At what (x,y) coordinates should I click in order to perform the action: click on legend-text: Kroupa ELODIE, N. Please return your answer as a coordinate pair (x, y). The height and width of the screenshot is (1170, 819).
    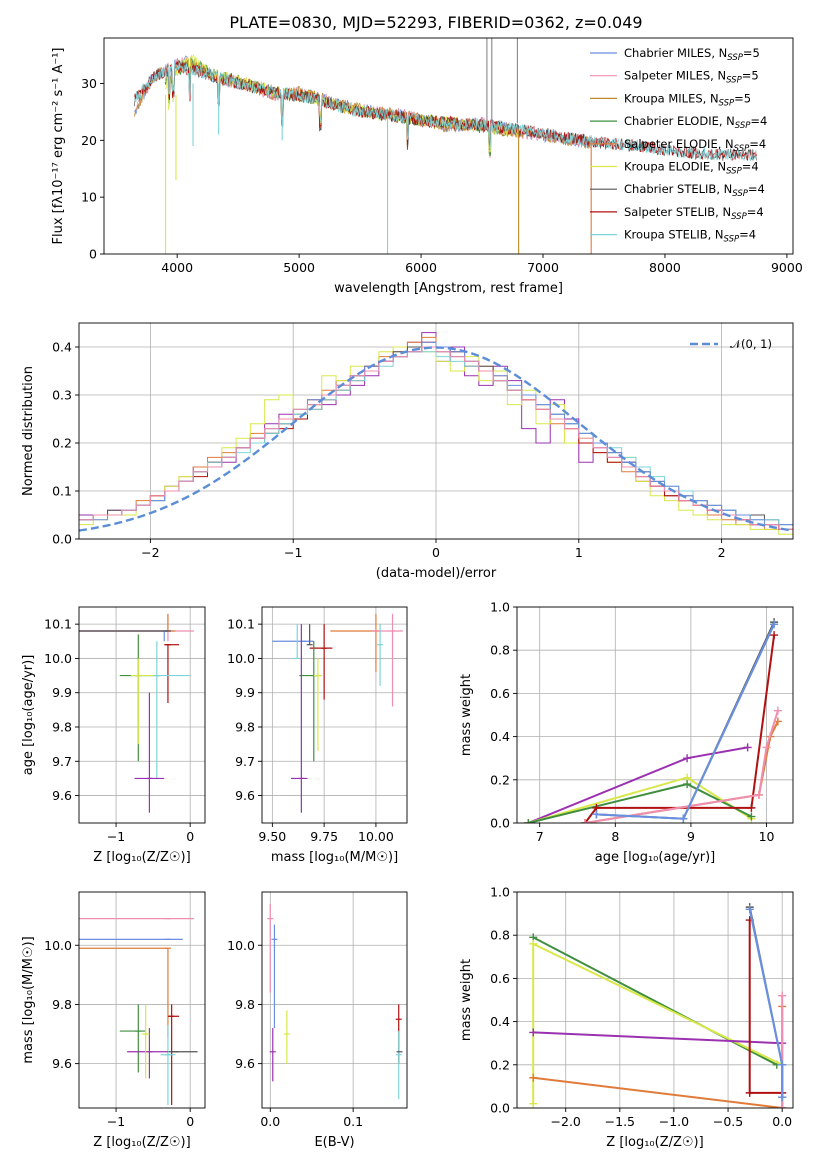
    Looking at the image, I should click on (675, 167).